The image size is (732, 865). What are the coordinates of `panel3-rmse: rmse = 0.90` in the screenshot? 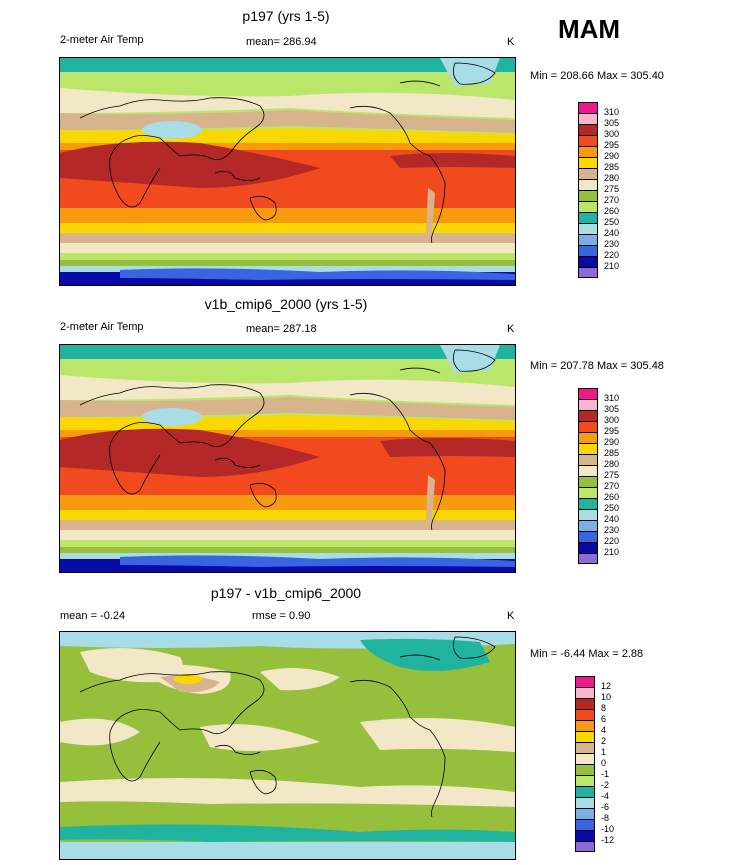 It's located at (281, 616).